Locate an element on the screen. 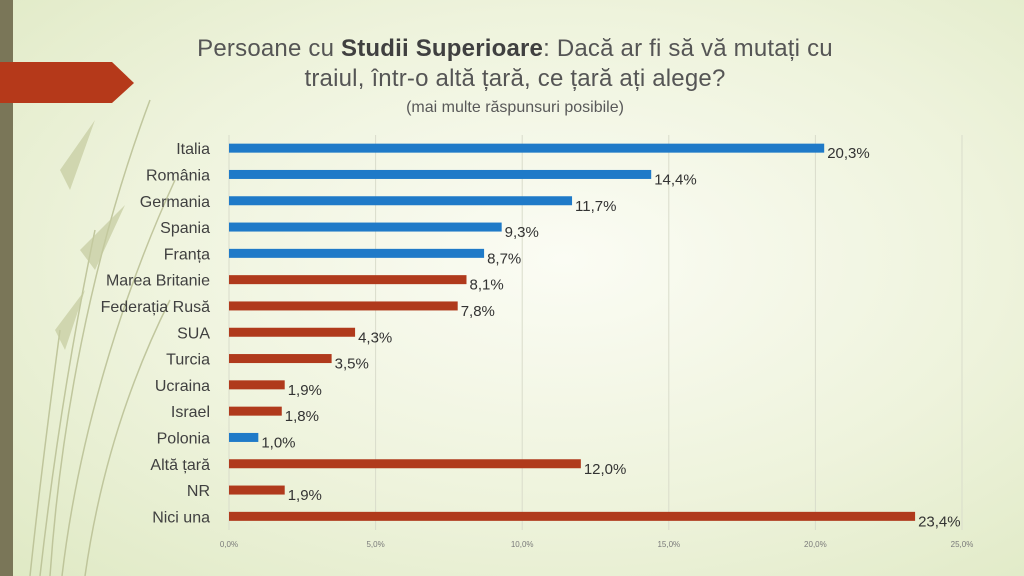 This screenshot has height=576, width=1024. x-tick-label: 5,0% is located at coordinates (375, 544).